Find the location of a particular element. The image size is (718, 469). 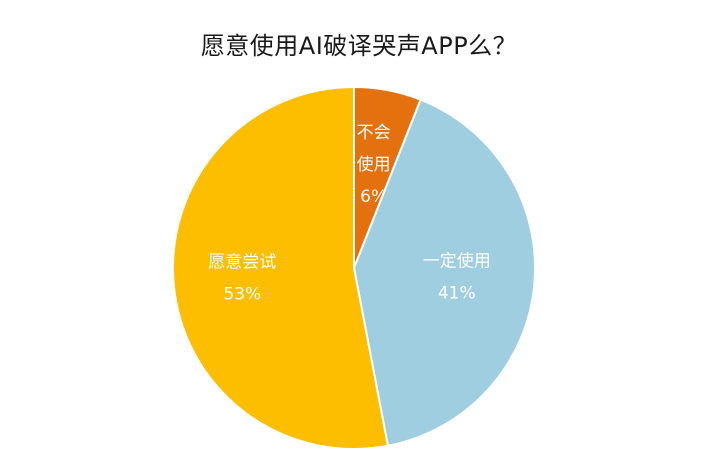

pie-slice-2-label: 一定使用 is located at coordinates (457, 261).